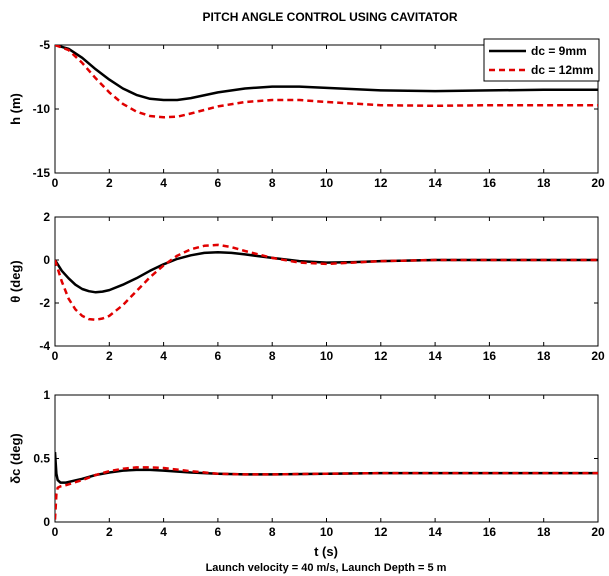 The height and width of the screenshot is (576, 609). What do you see at coordinates (562, 70) in the screenshot?
I see `legend-label-12mm: dc = 12mm` at bounding box center [562, 70].